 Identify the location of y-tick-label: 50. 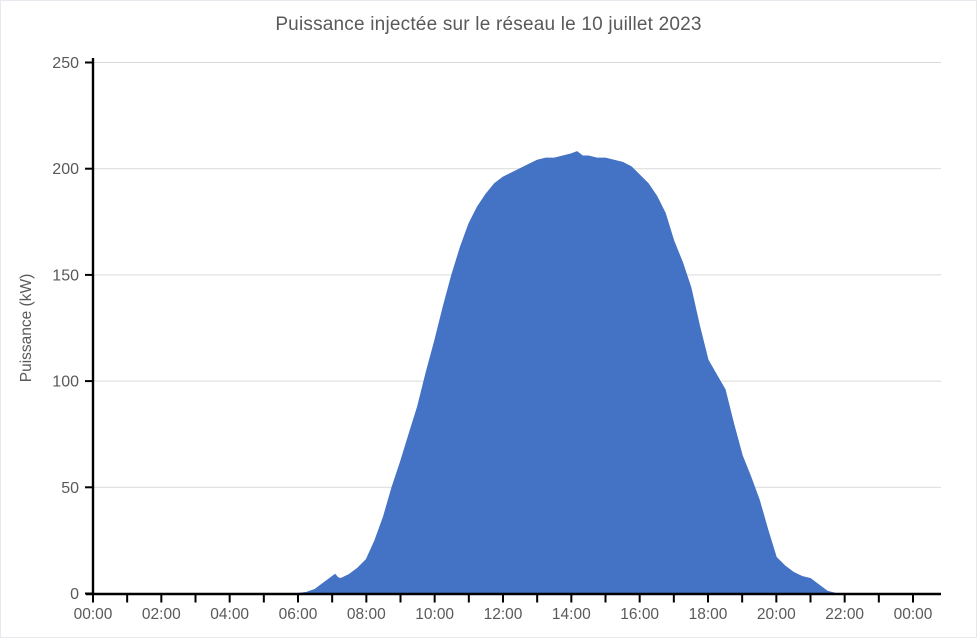
(70, 488).